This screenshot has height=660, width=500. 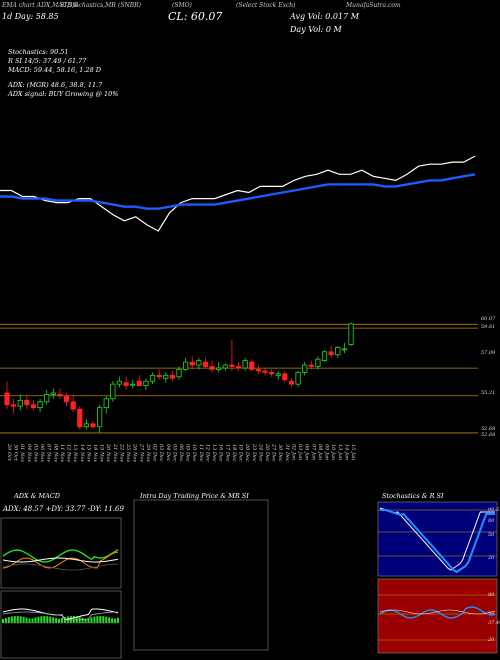 What do you see at coordinates (491, 614) in the screenshot?
I see `rsi-label-1: 50` at bounding box center [491, 614].